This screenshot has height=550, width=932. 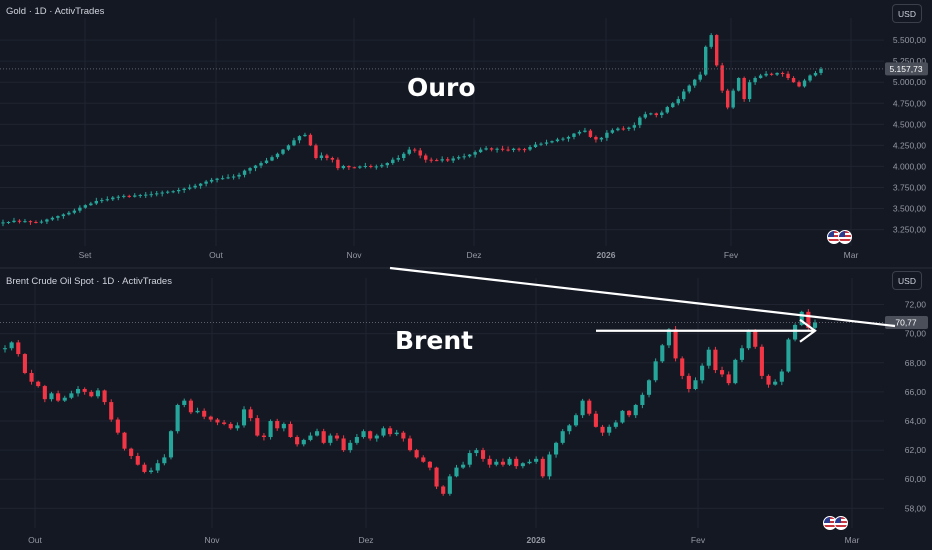 What do you see at coordinates (916, 363) in the screenshot?
I see `y-tick-label: 68,00` at bounding box center [916, 363].